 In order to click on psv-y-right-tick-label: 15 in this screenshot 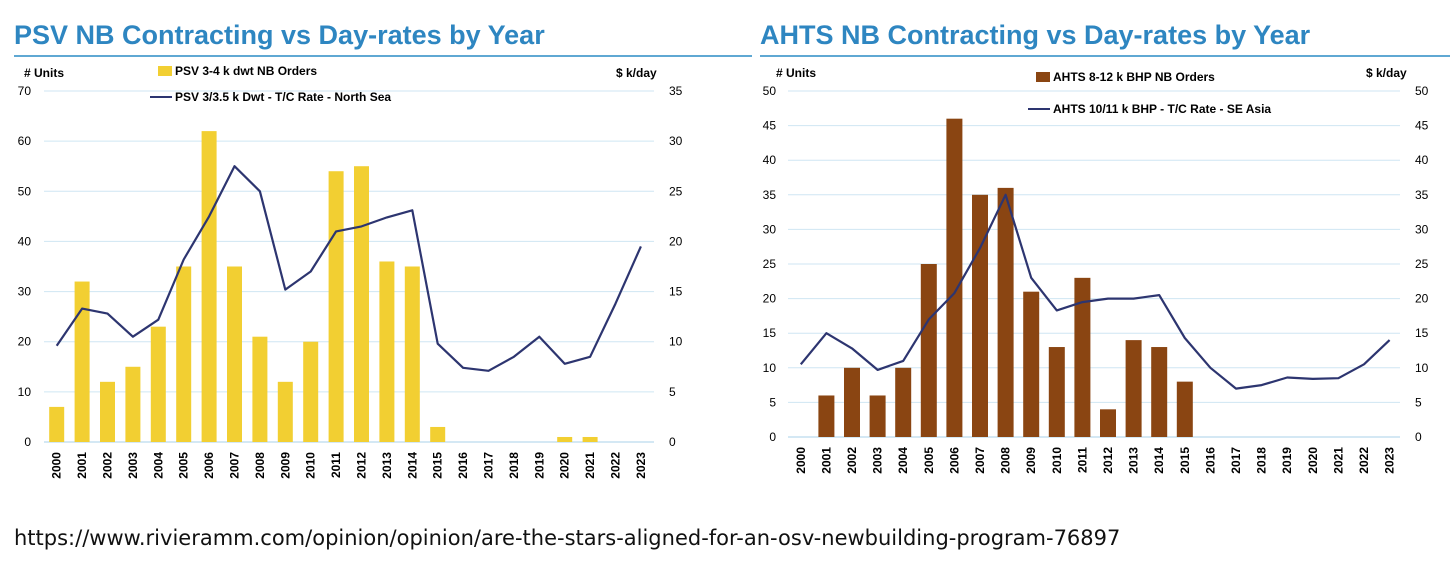, I will do `click(676, 292)`.